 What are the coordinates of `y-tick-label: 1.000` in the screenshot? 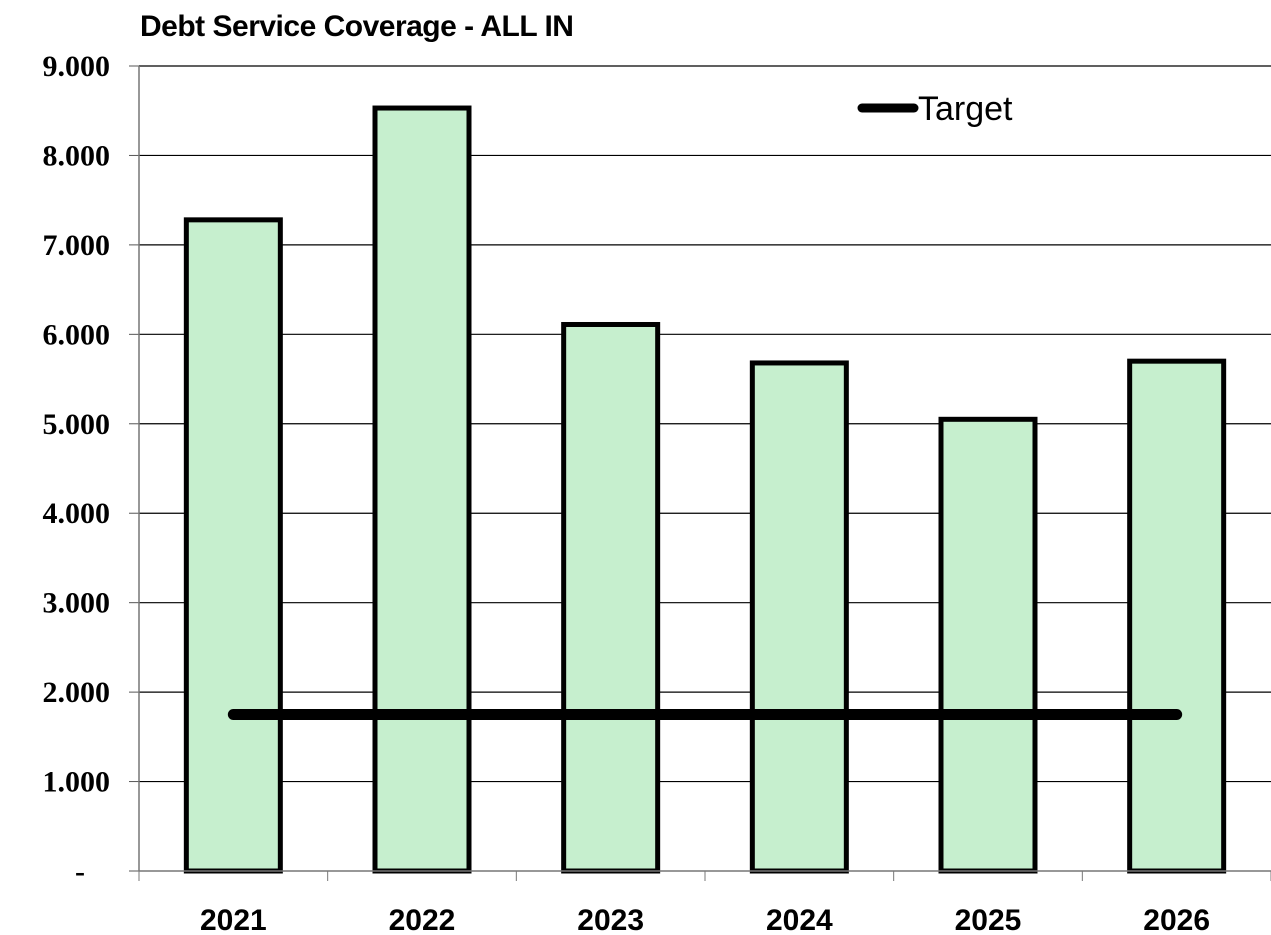 It's located at (77, 782).